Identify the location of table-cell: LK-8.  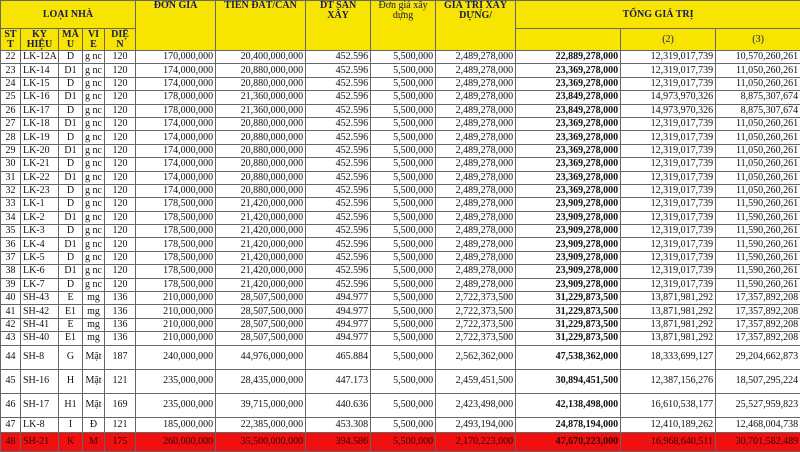
(40, 424).